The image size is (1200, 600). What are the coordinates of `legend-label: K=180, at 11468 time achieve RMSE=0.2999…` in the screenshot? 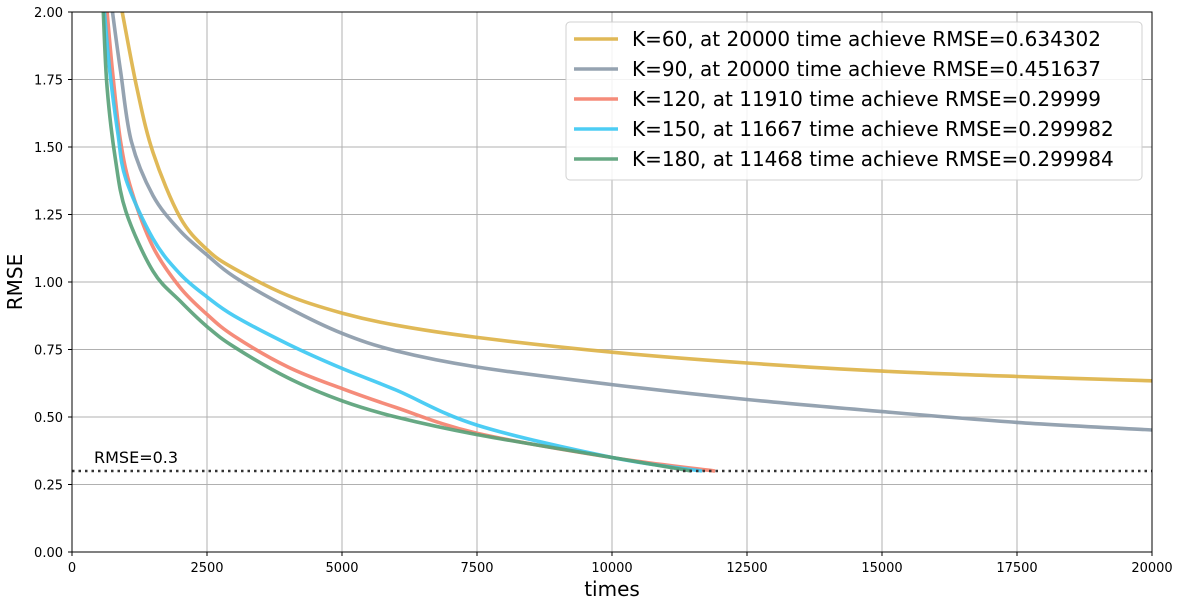 It's located at (873, 159).